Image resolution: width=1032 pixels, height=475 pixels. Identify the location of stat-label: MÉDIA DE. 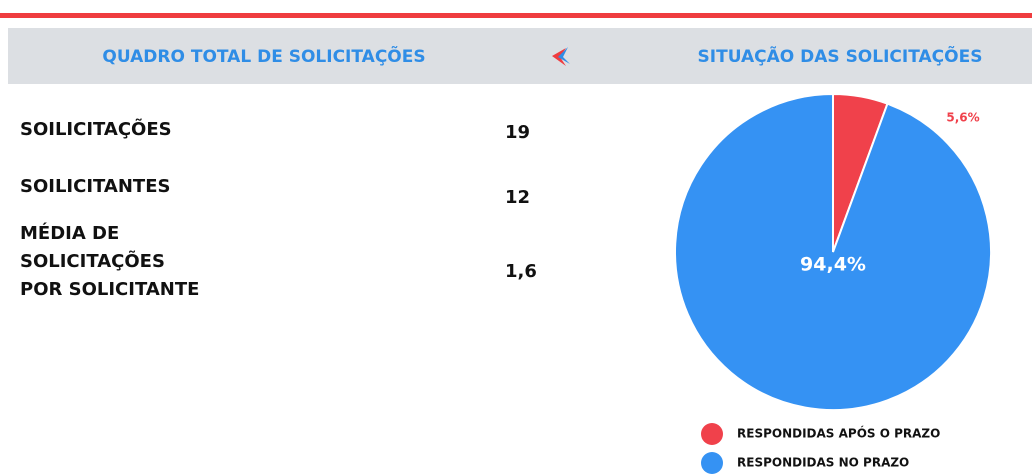
(69, 233).